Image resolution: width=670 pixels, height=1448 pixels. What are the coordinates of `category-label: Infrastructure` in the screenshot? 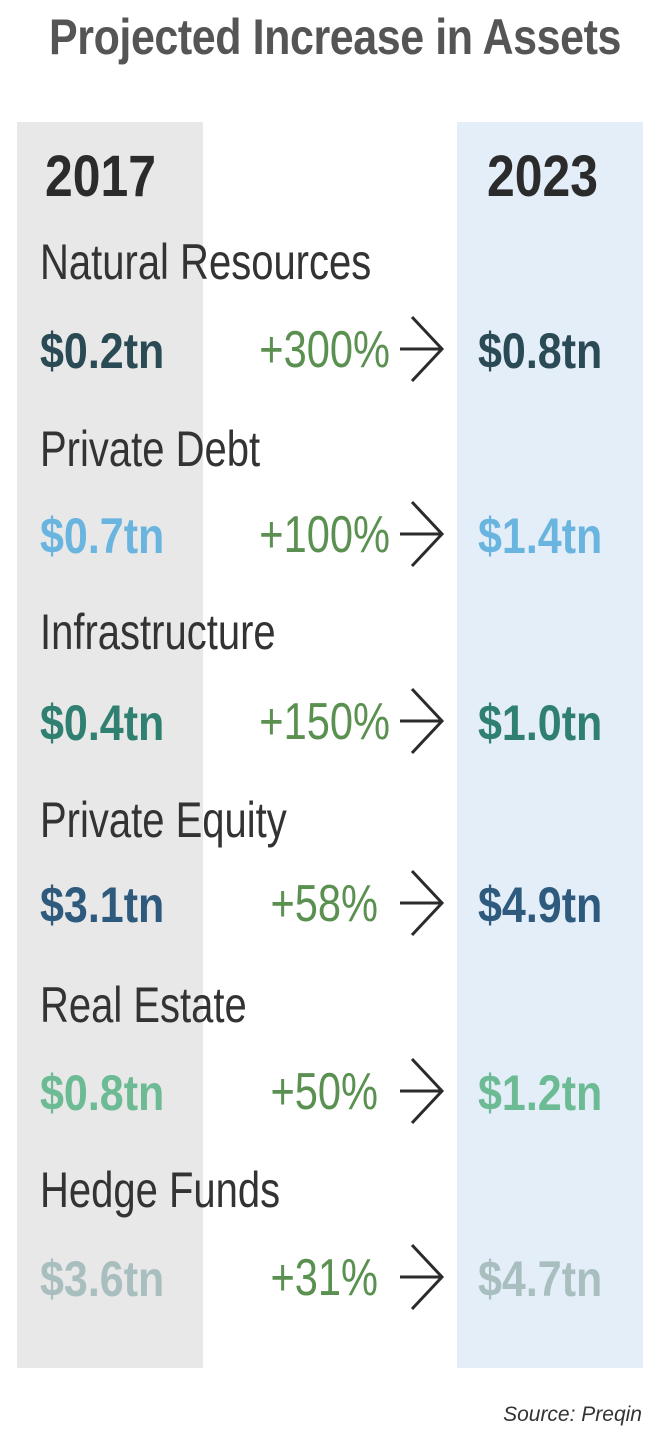 It's located at (158, 632).